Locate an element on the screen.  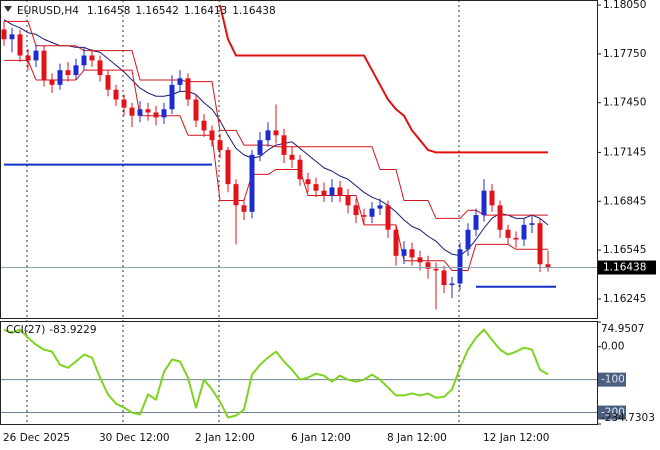
x-tick-label: 26 Dec 2025 is located at coordinates (36, 438).